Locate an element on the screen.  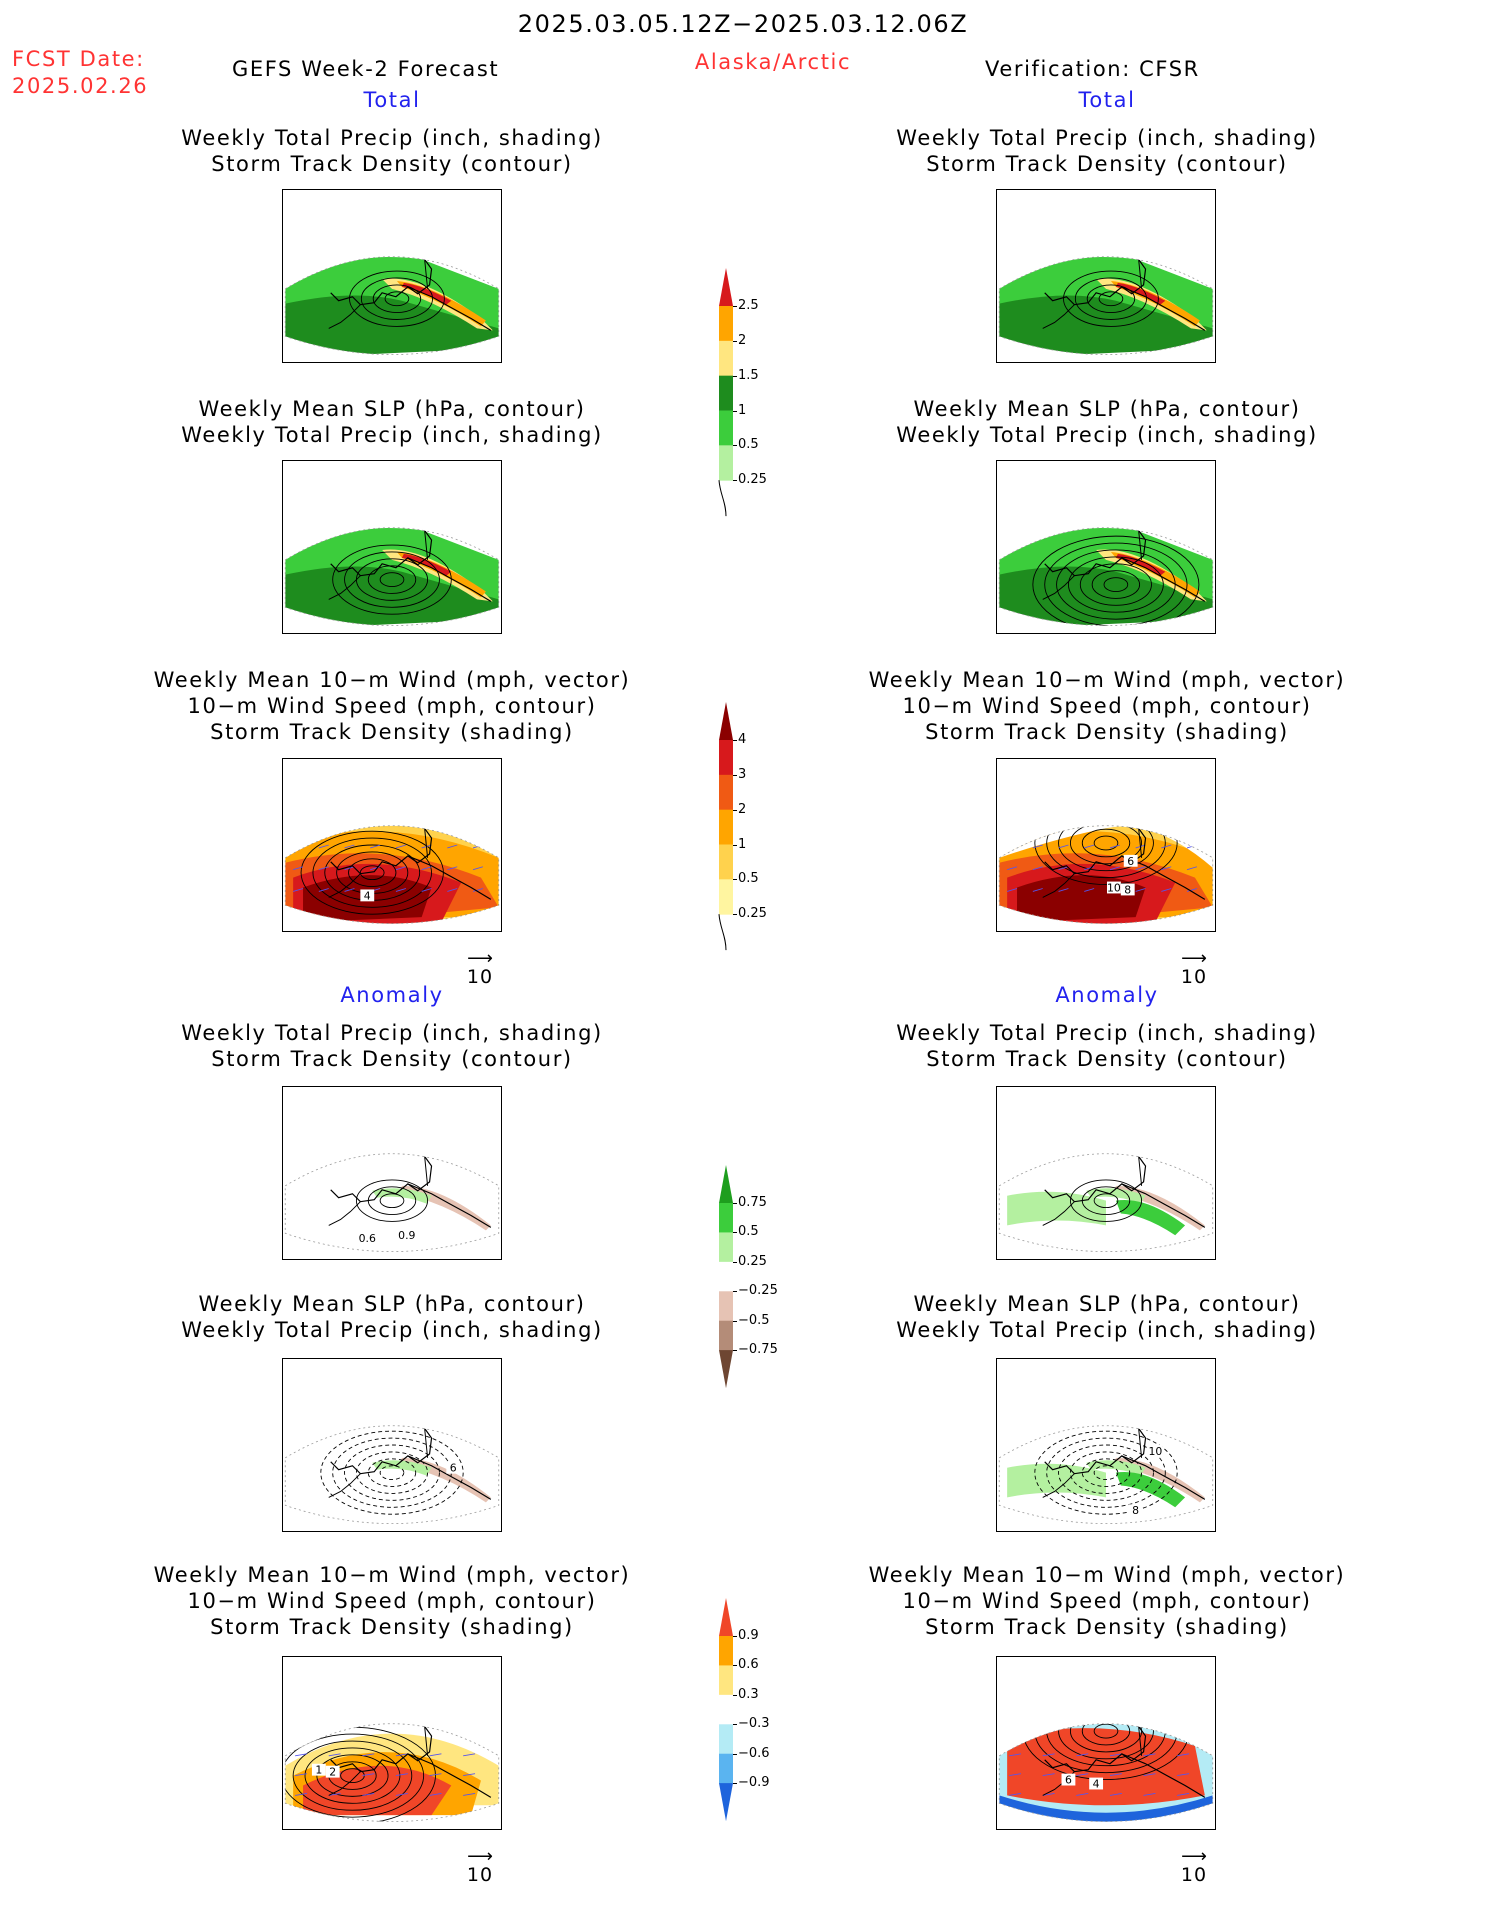
panel-title-line: Weekly Mean SLP (hPa, contour) is located at coordinates (1107, 1304).